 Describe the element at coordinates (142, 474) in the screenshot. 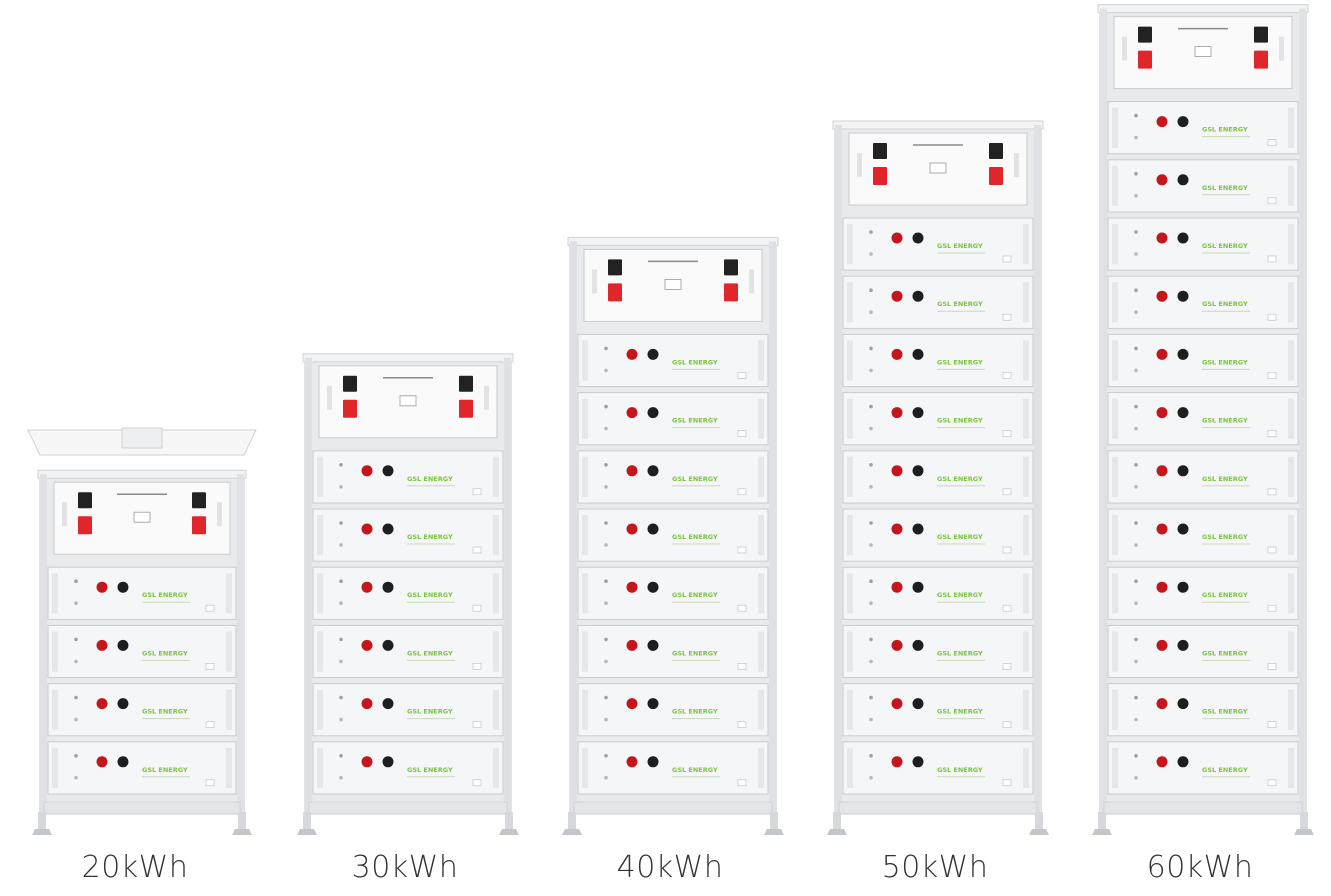

I see `cabinet-top-bar` at that location.